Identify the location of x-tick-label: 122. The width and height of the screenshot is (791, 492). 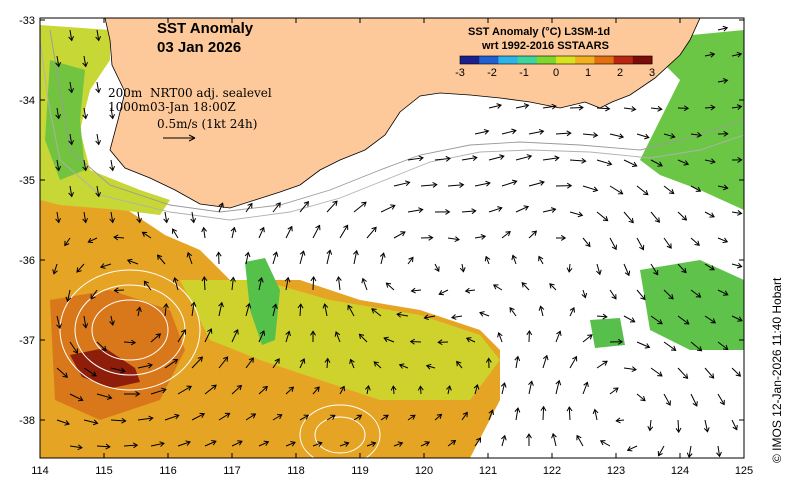
(552, 471).